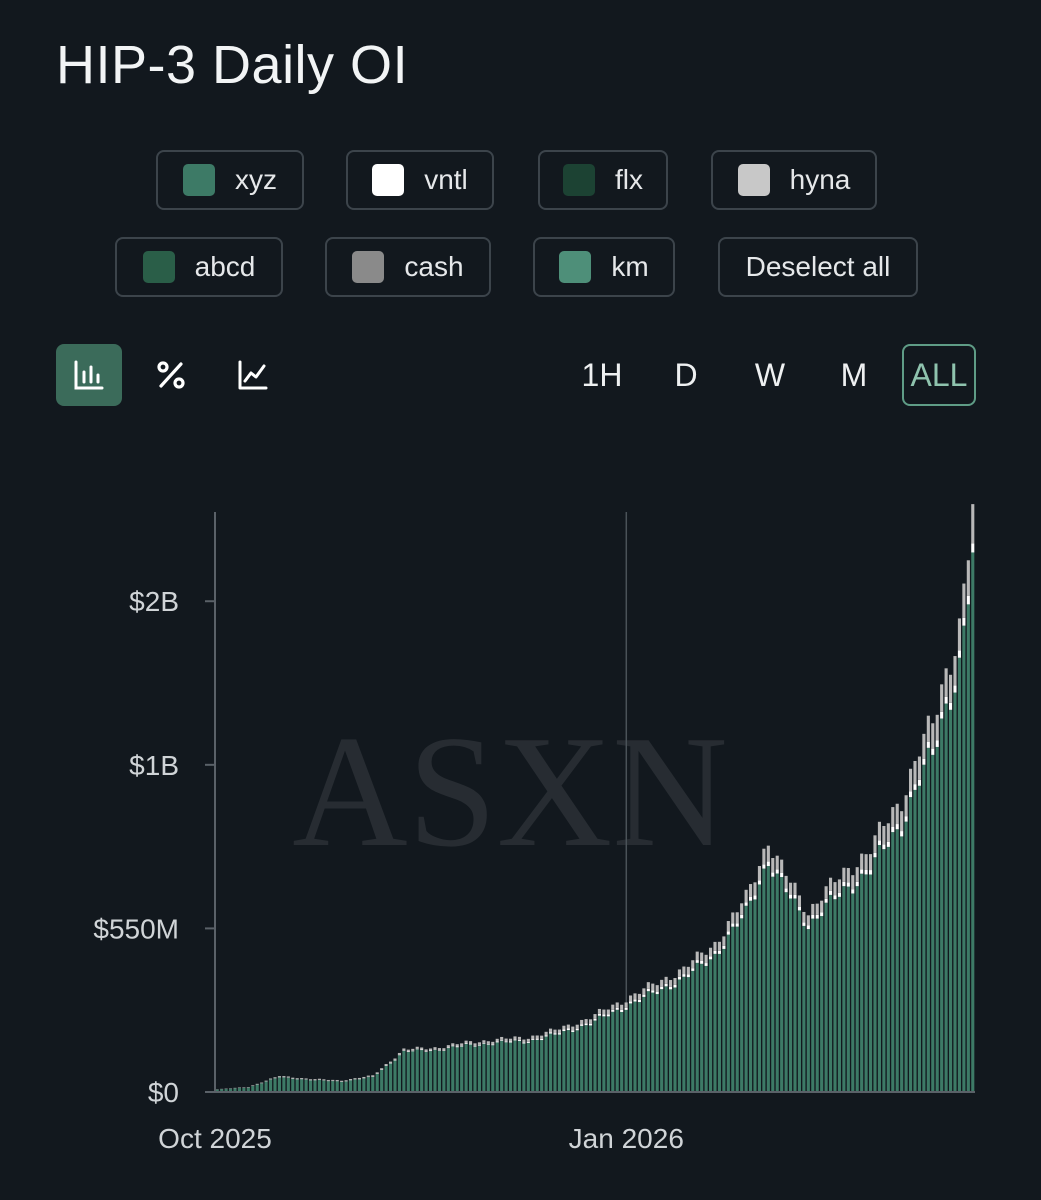 The height and width of the screenshot is (1200, 1041). Describe the element at coordinates (603, 180) in the screenshot. I see `legend-toggle-flx: flx` at that location.